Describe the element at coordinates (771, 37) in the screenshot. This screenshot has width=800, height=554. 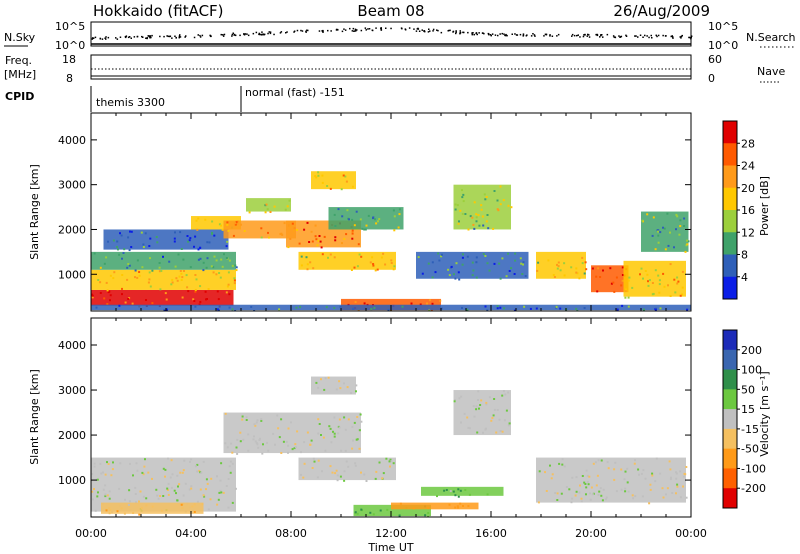
I see `nsearch-label: N.Search` at that location.